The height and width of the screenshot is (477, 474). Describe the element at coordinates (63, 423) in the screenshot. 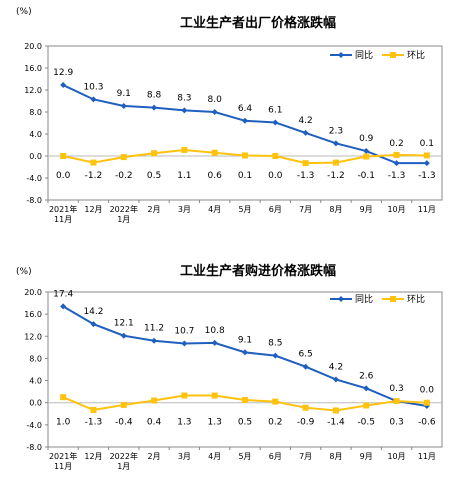

I see `data-label-mom: 1.0` at that location.